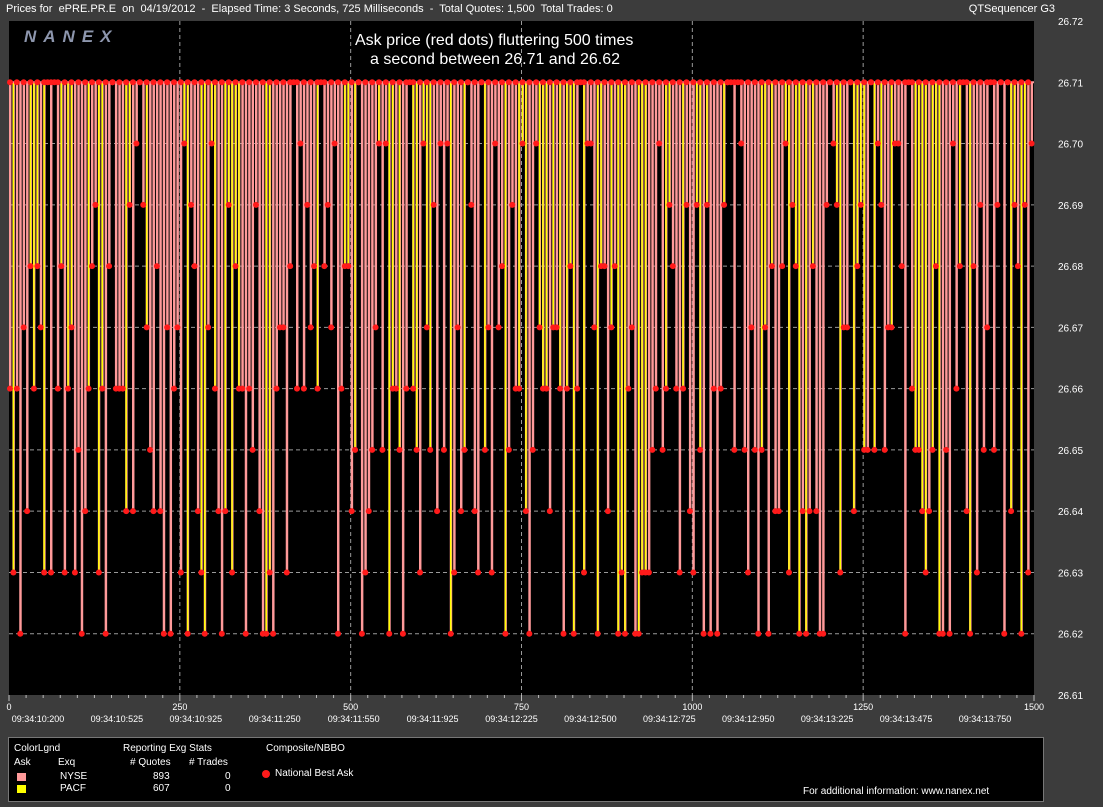 Image resolution: width=1103 pixels, height=807 pixels. Describe the element at coordinates (22, 762) in the screenshot. I see `ask-column-header: Ask` at that location.